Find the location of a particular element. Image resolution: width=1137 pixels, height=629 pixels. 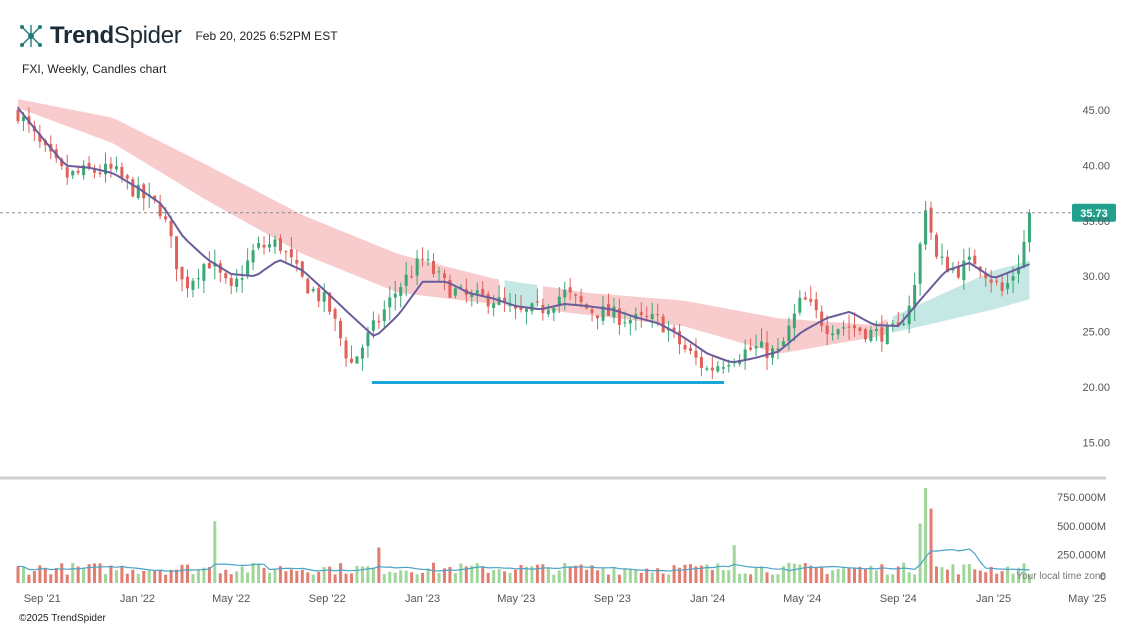

timezone-note: Your local time zone is located at coordinates (1061, 576).